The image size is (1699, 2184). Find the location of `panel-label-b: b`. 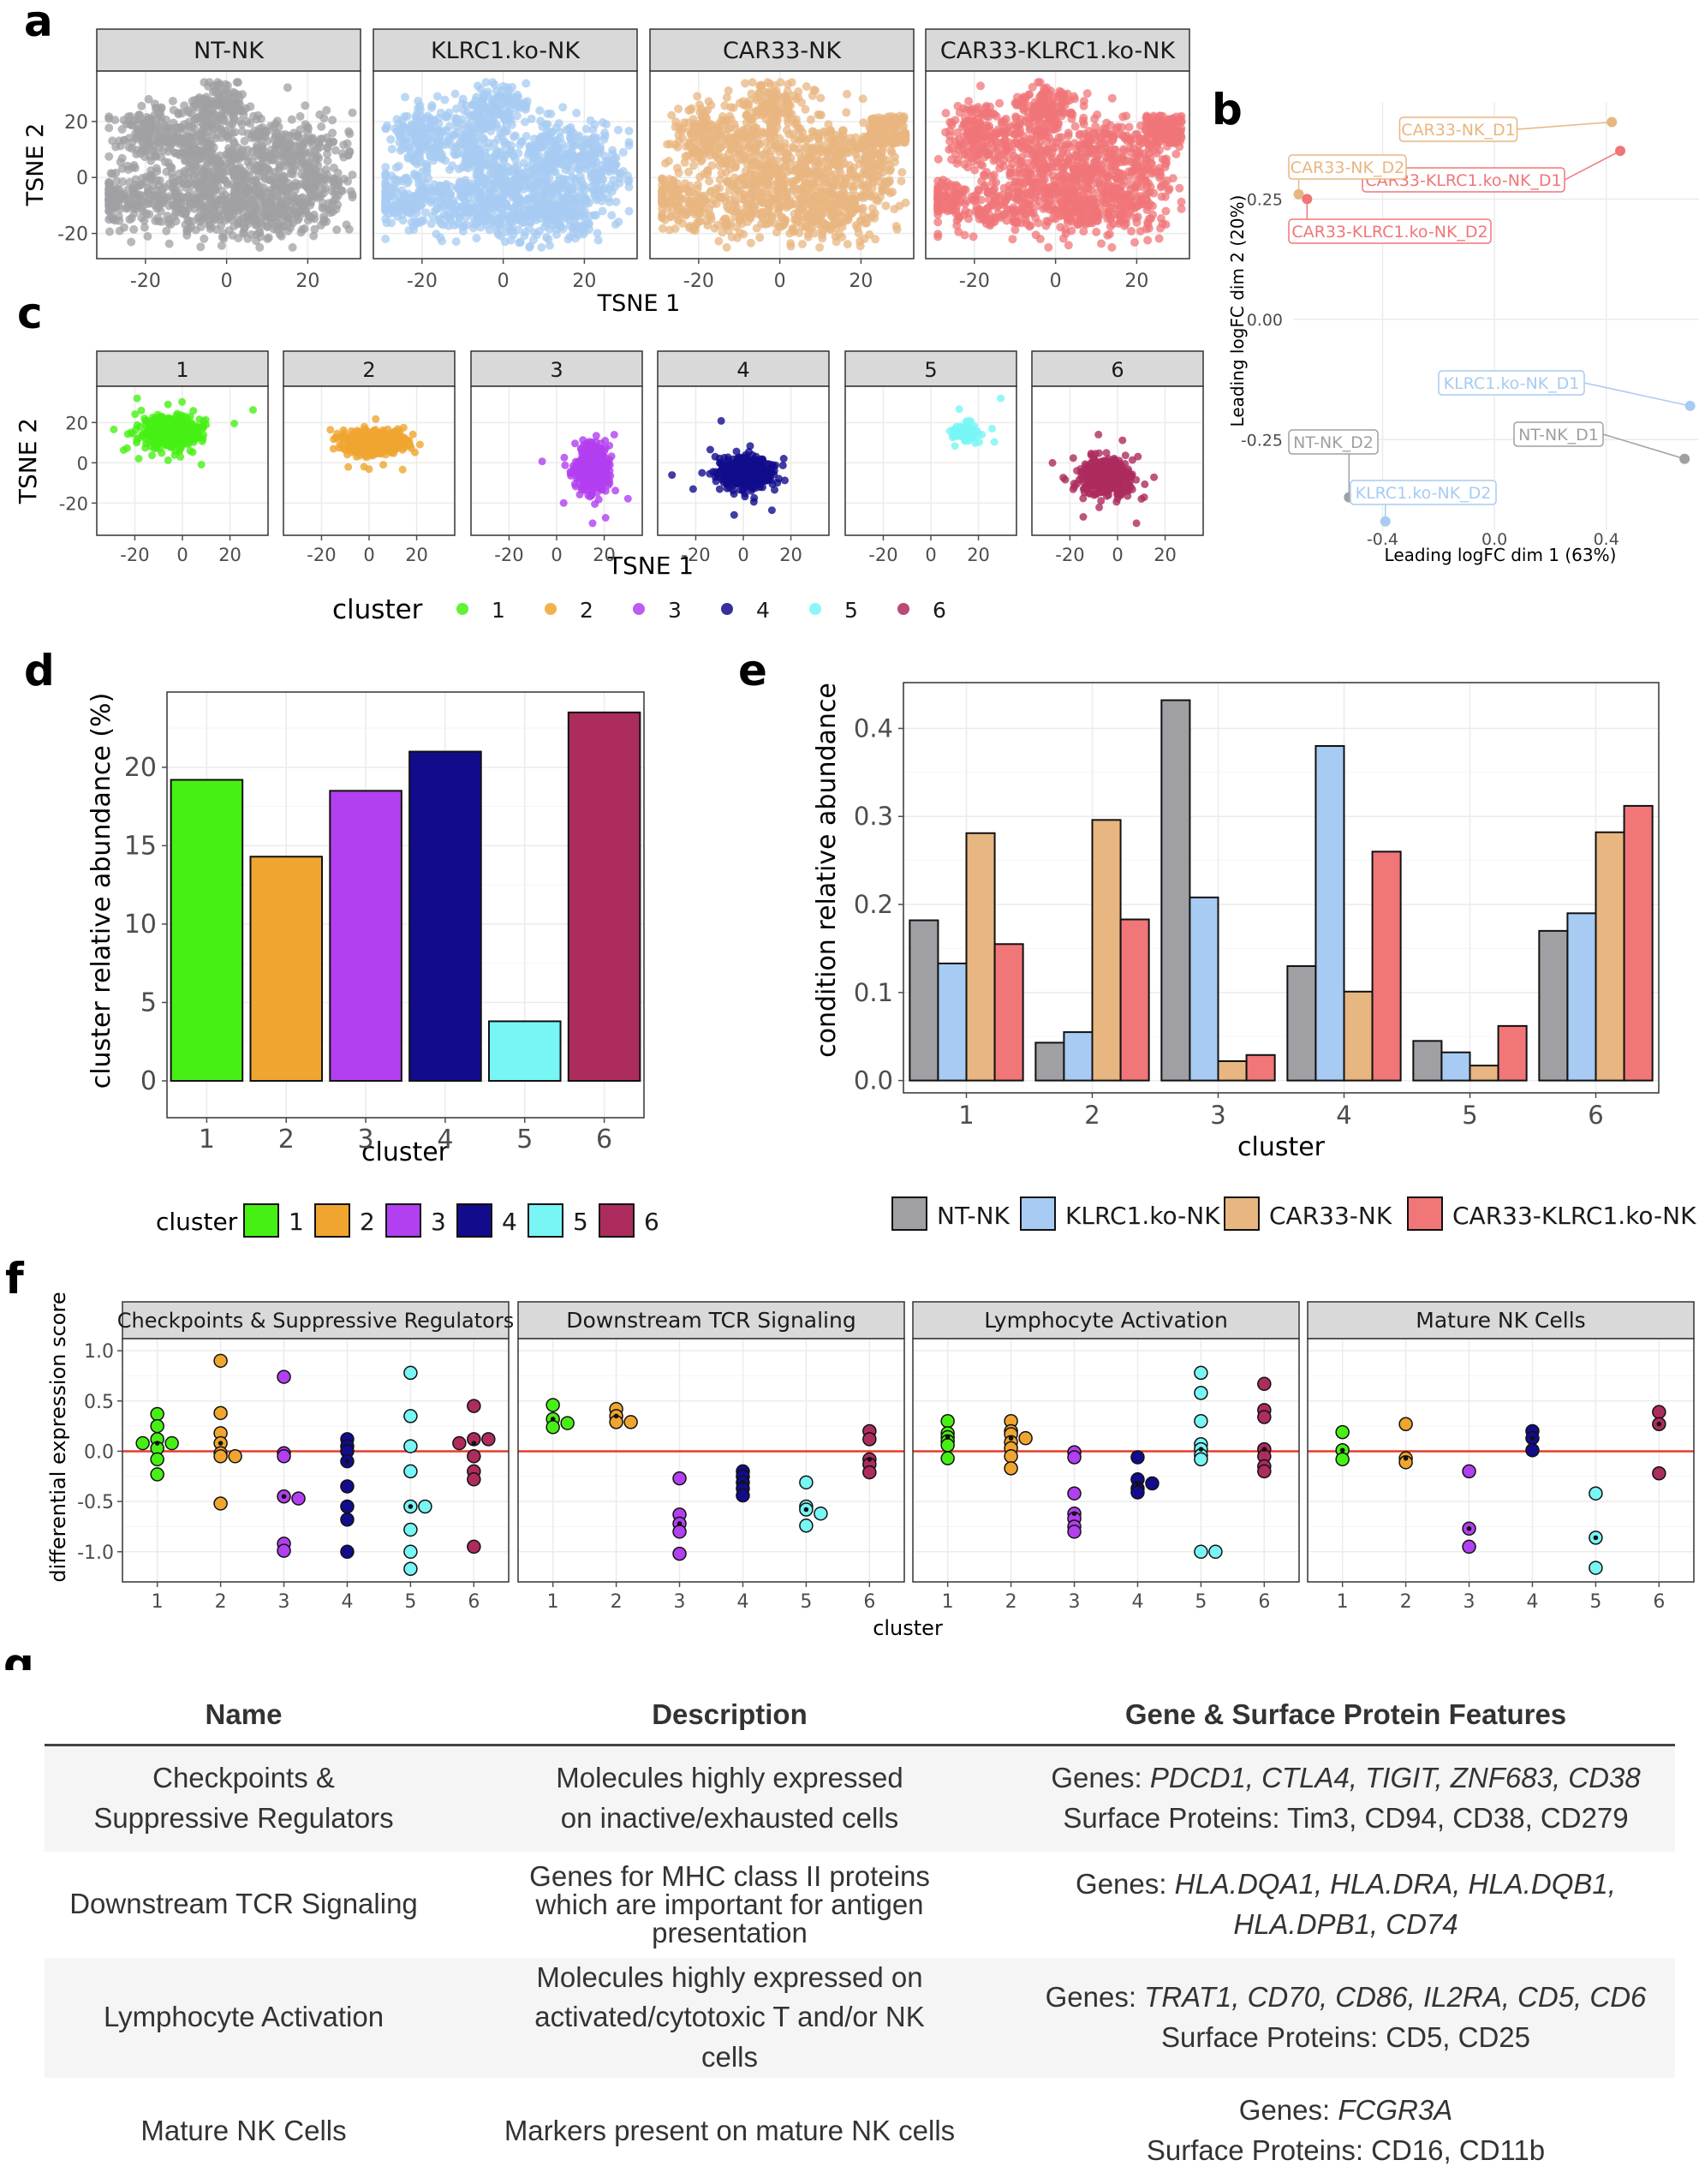

panel-label-b: b is located at coordinates (1227, 109).